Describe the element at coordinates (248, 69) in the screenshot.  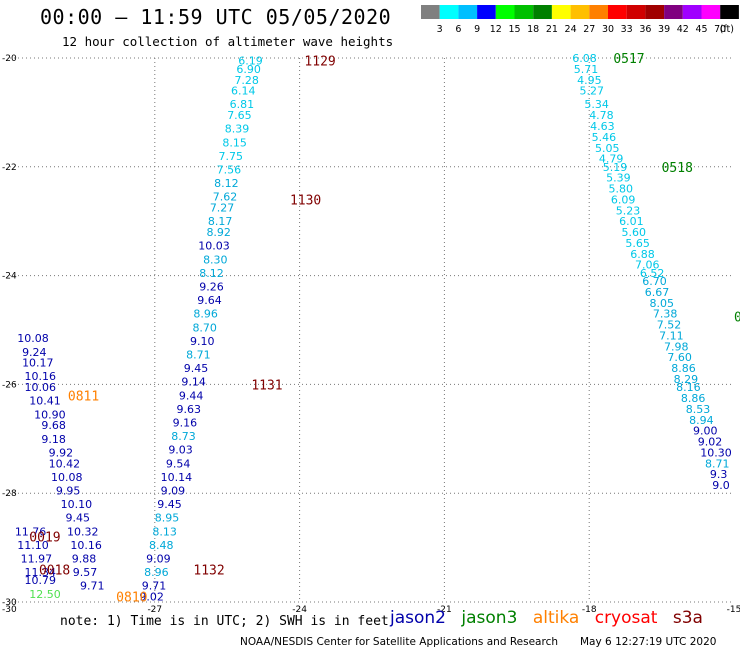
I see `wave-height-value: 6.90` at that location.